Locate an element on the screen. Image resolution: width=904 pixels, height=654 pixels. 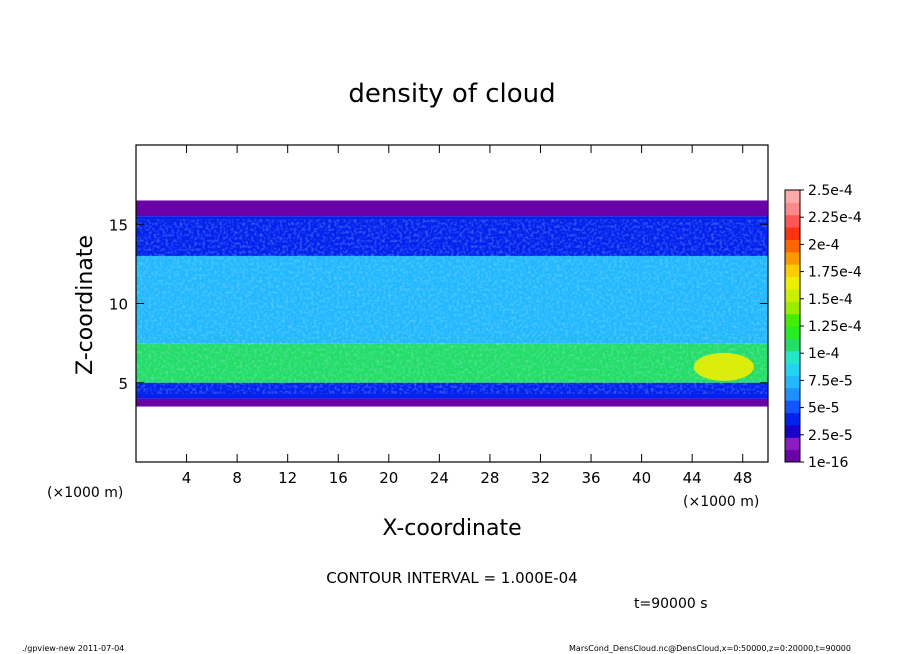
colorbar-label: 2.5e-4 is located at coordinates (830, 191).